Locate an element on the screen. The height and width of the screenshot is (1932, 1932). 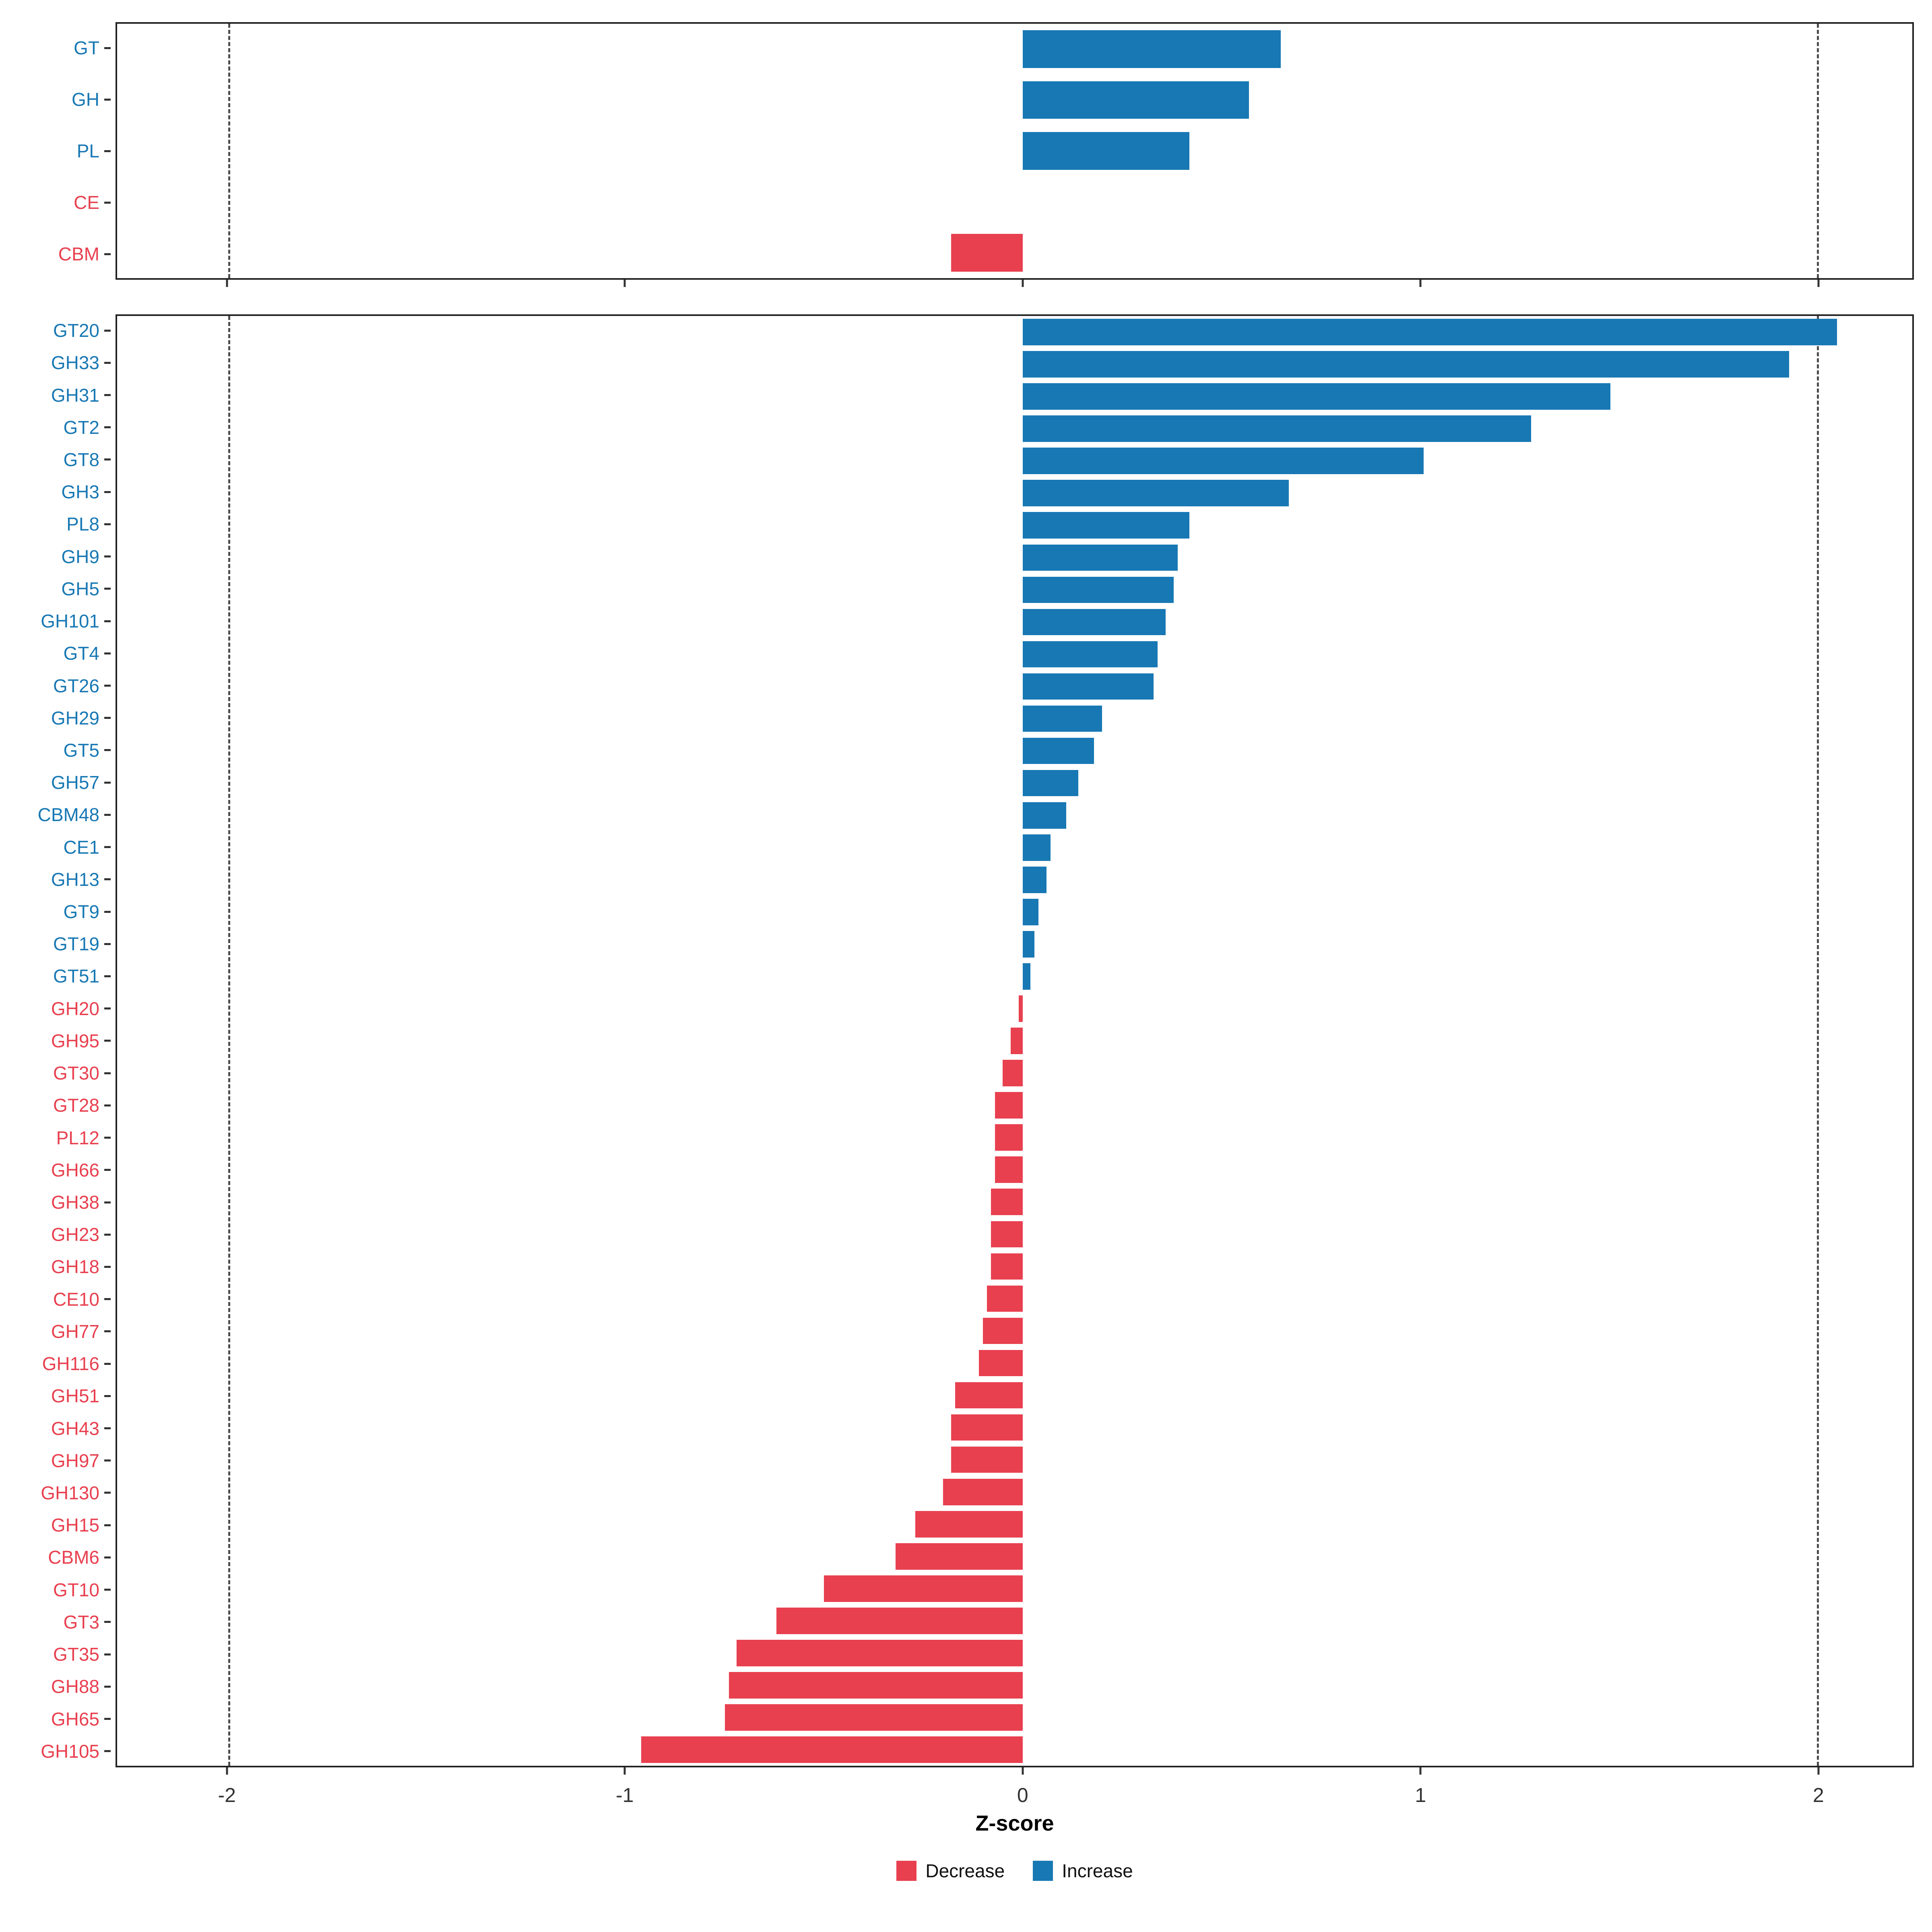
category-label: GH5 is located at coordinates (80, 588).